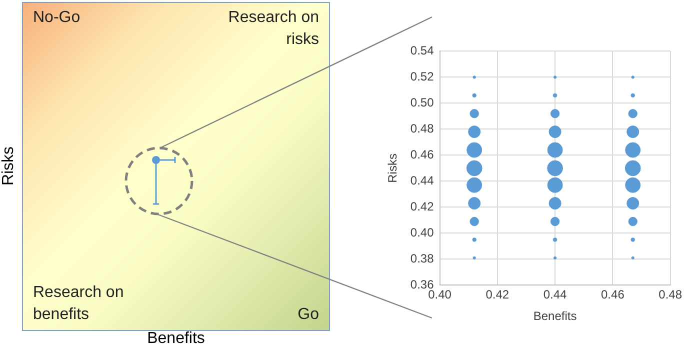  I want to click on text: Go, so click(308, 315).